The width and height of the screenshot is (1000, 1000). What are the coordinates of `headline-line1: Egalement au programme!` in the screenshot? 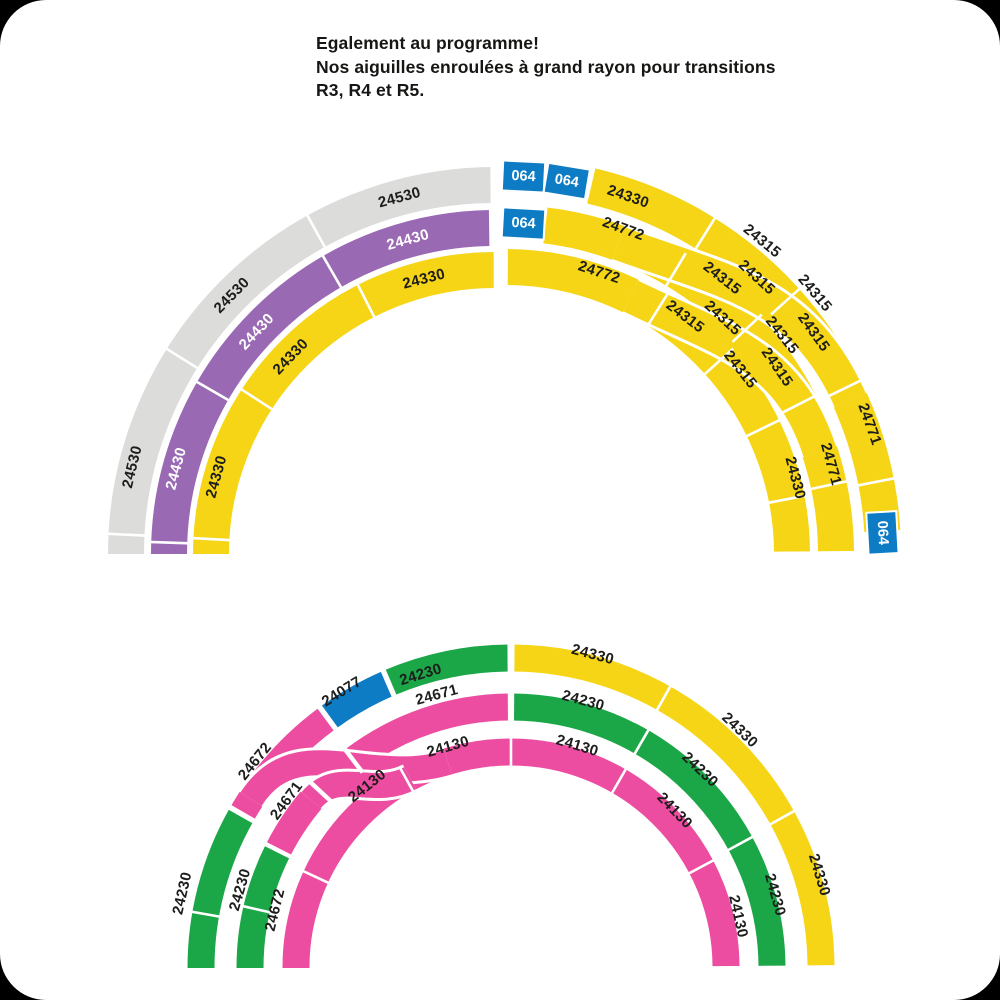 It's located at (428, 43).